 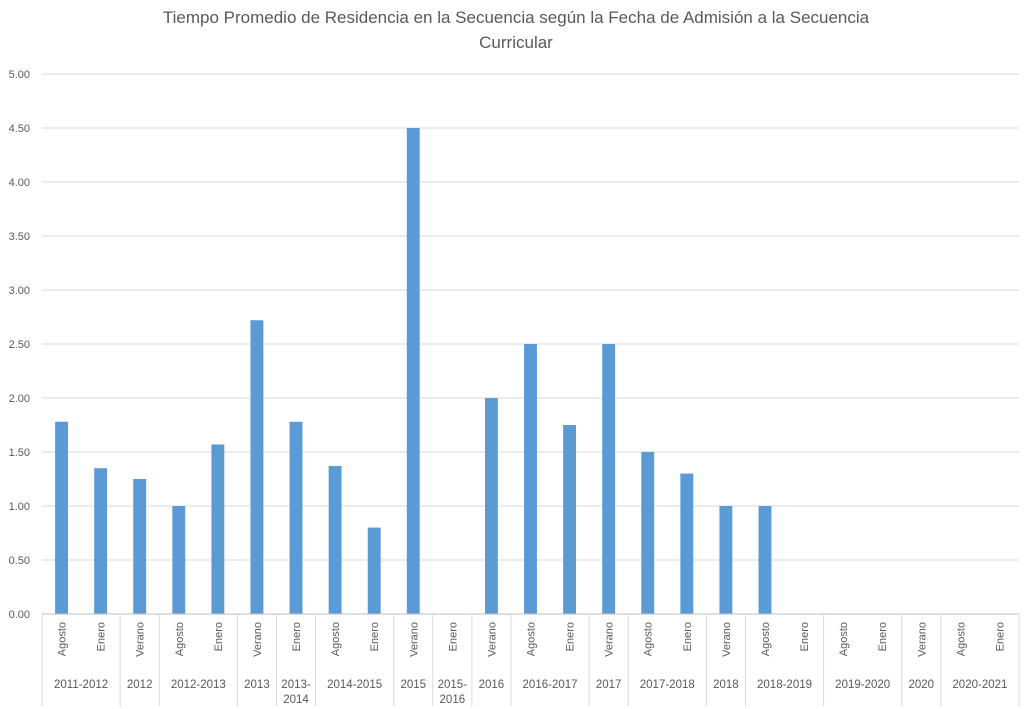 What do you see at coordinates (667, 685) in the screenshot?
I see `x-group-label: 2017-2018` at bounding box center [667, 685].